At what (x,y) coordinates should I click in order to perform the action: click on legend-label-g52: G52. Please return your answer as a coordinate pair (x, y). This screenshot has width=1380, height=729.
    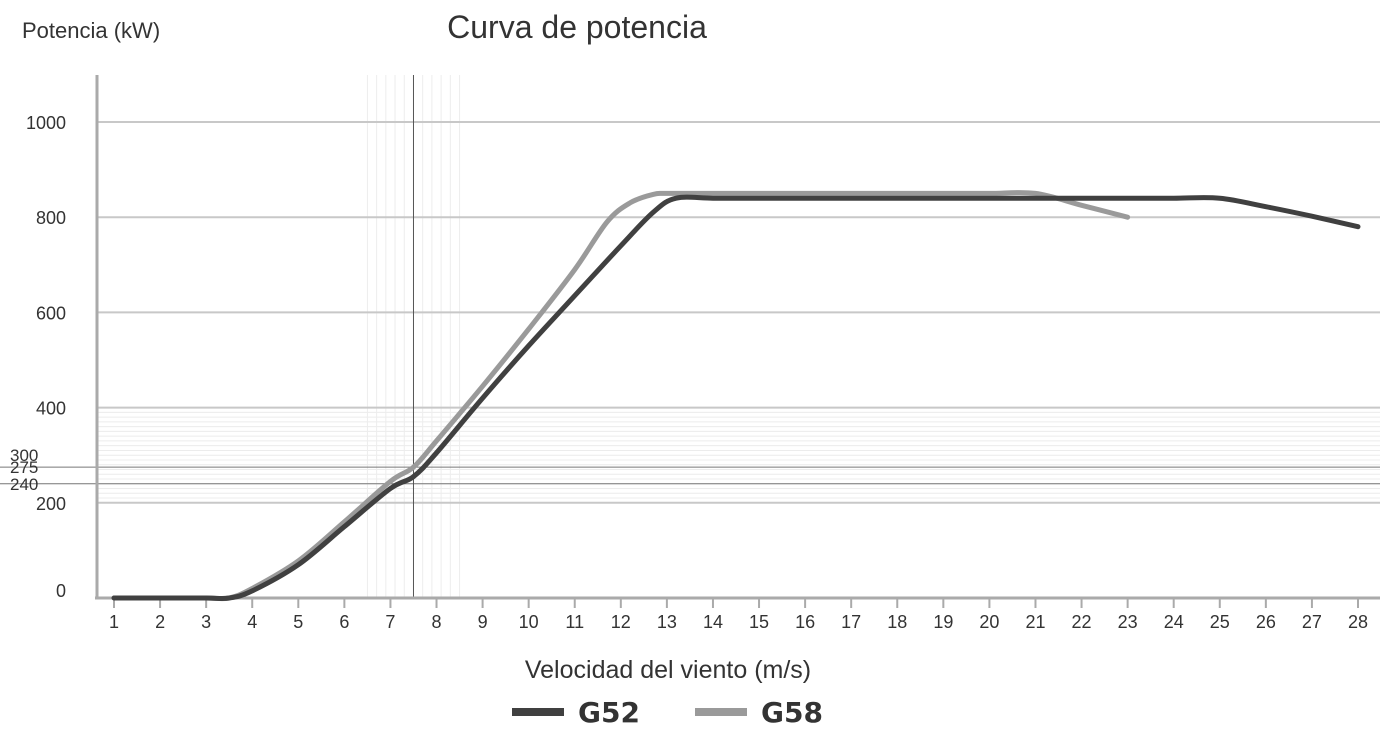
    Looking at the image, I should click on (609, 710).